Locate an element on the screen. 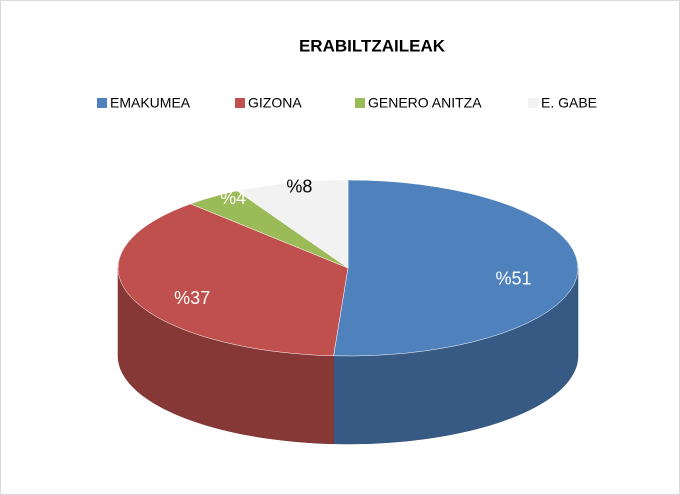 This screenshot has width=680, height=495. legend-label: GENERO ANITZA is located at coordinates (425, 103).